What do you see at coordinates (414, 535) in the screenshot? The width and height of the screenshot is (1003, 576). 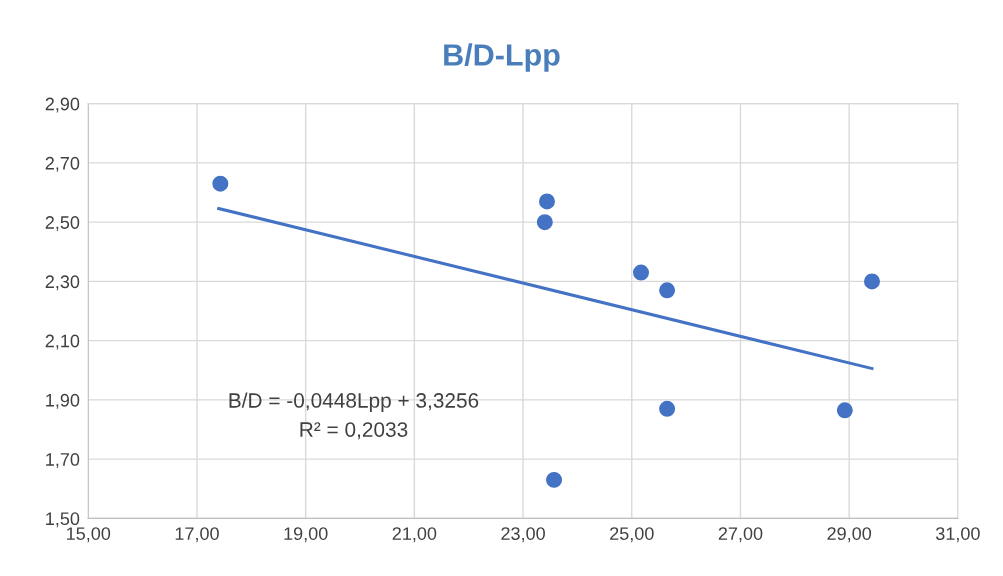 I see `x-tick-label: 21,00` at bounding box center [414, 535].